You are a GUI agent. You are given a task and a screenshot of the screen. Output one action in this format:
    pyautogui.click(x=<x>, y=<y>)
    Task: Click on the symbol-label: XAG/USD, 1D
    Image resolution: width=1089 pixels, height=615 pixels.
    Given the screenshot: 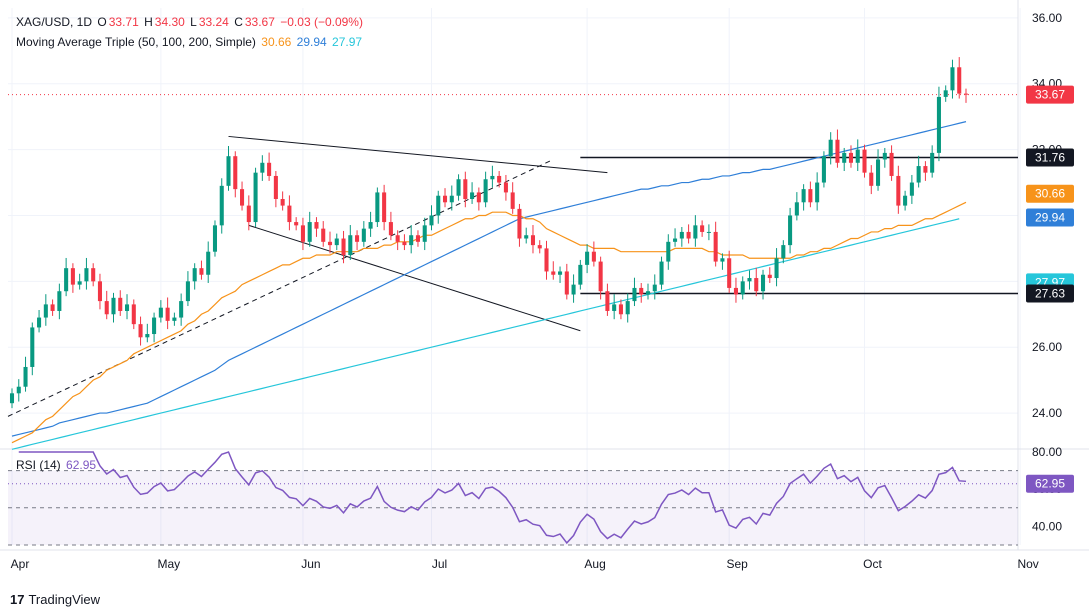 What is the action you would take?
    pyautogui.click(x=54, y=22)
    